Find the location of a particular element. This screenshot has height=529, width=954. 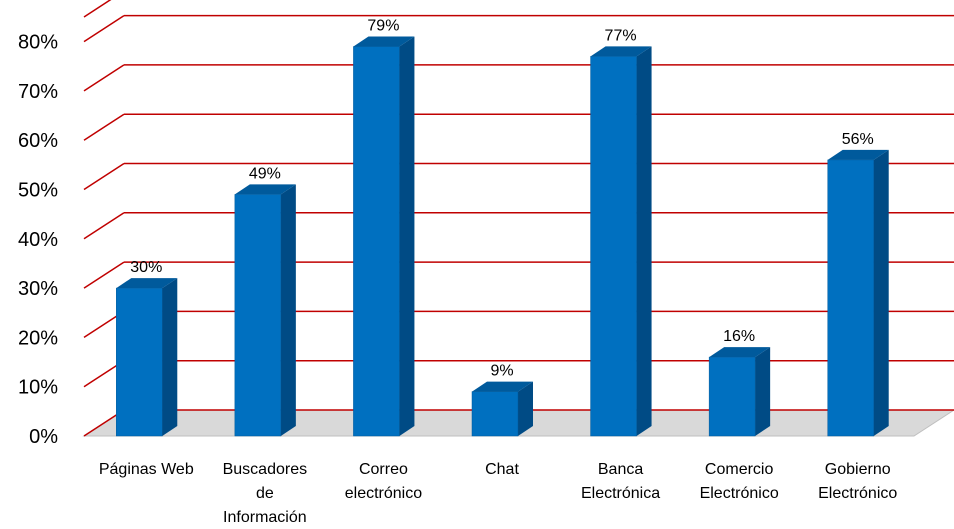

y-tick-label: 70% is located at coordinates (38, 92).